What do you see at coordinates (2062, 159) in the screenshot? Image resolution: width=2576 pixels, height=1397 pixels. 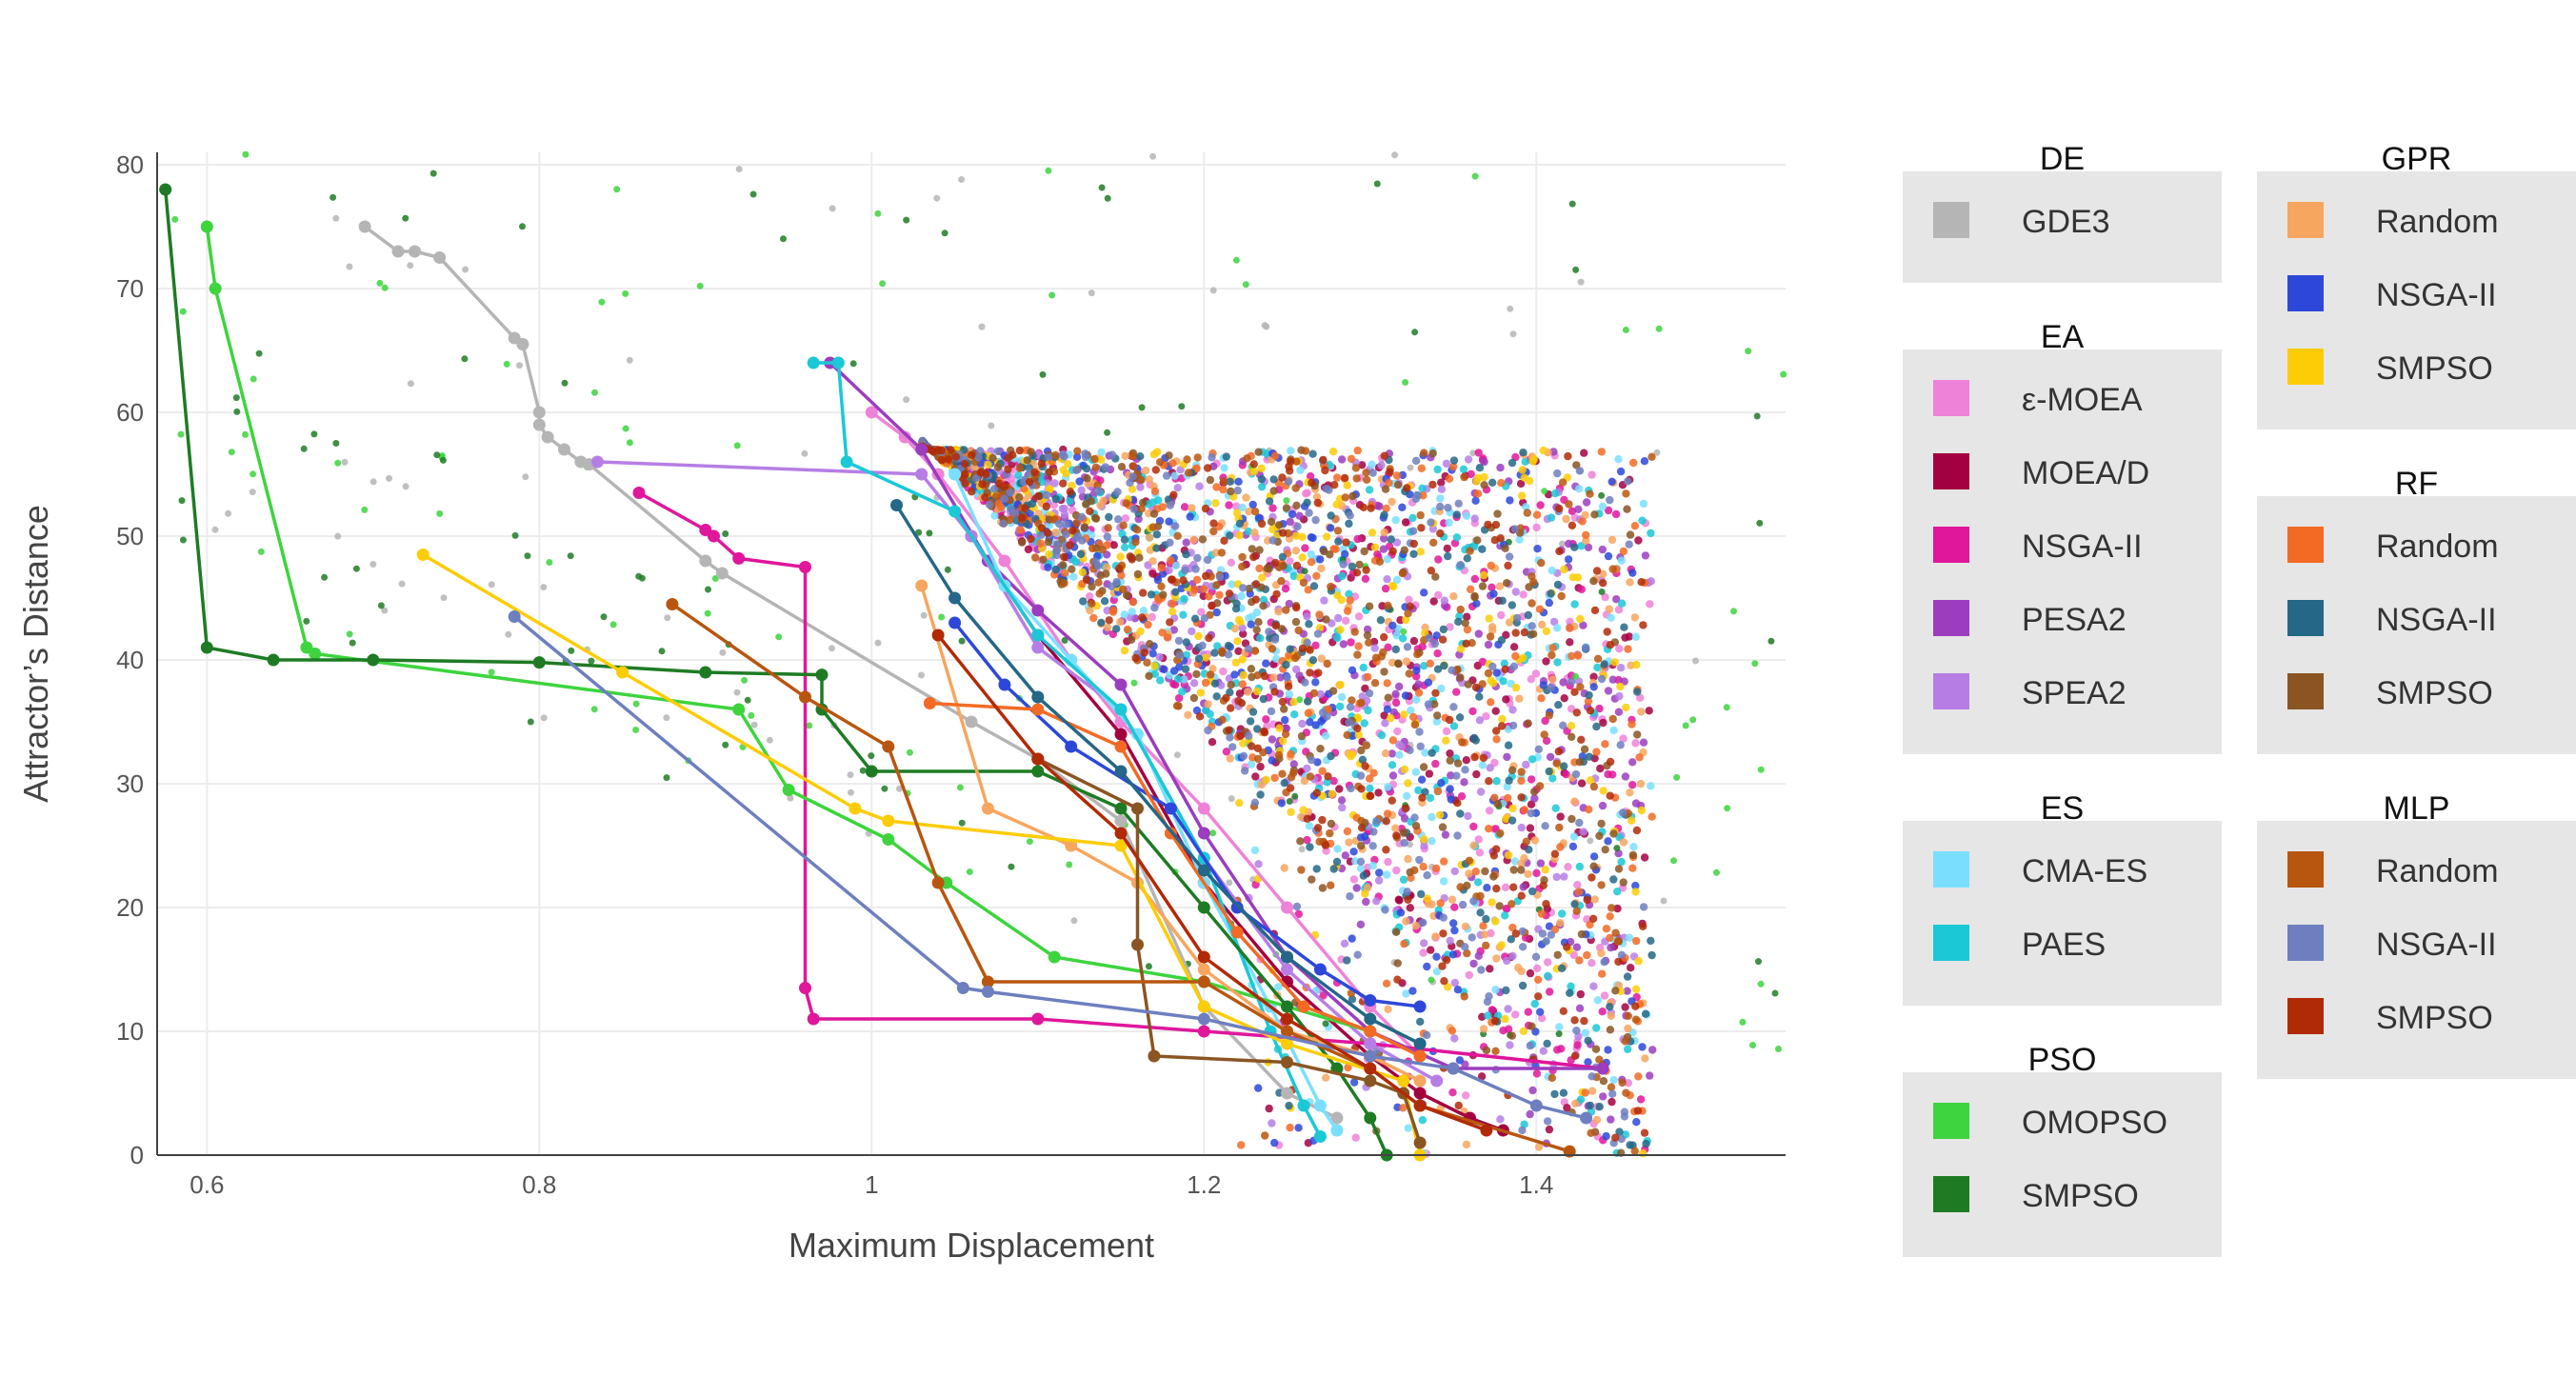 I see `legend-group-title: DE` at bounding box center [2062, 159].